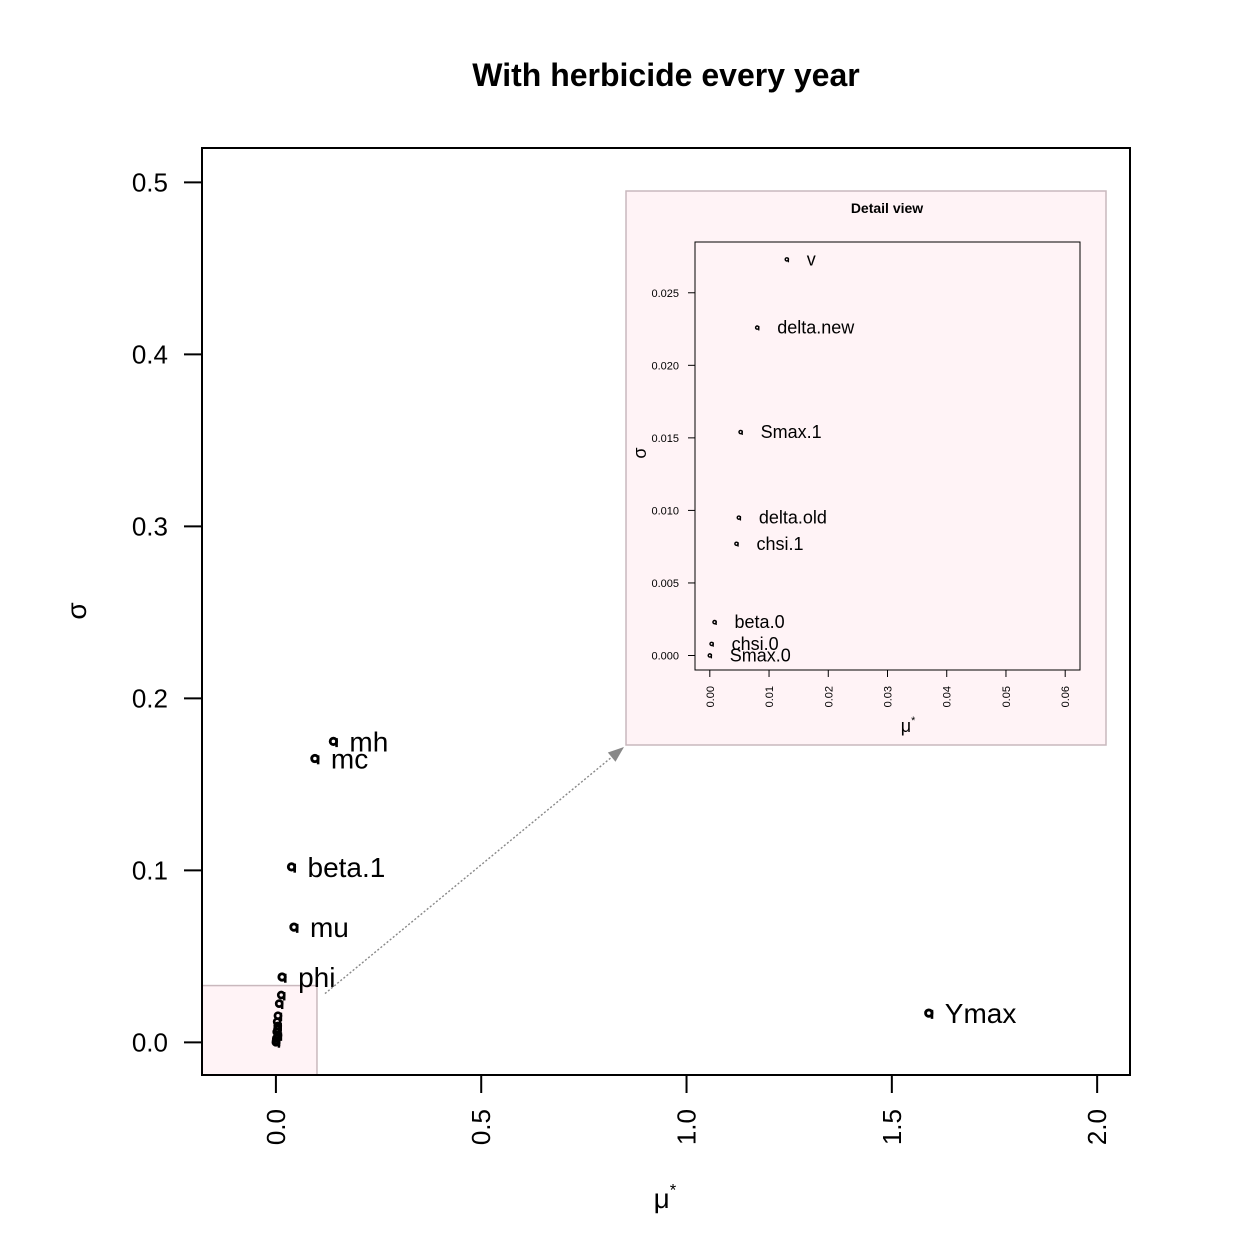  Describe the element at coordinates (150, 698) in the screenshot. I see `y-tick-label: 0.2` at that location.